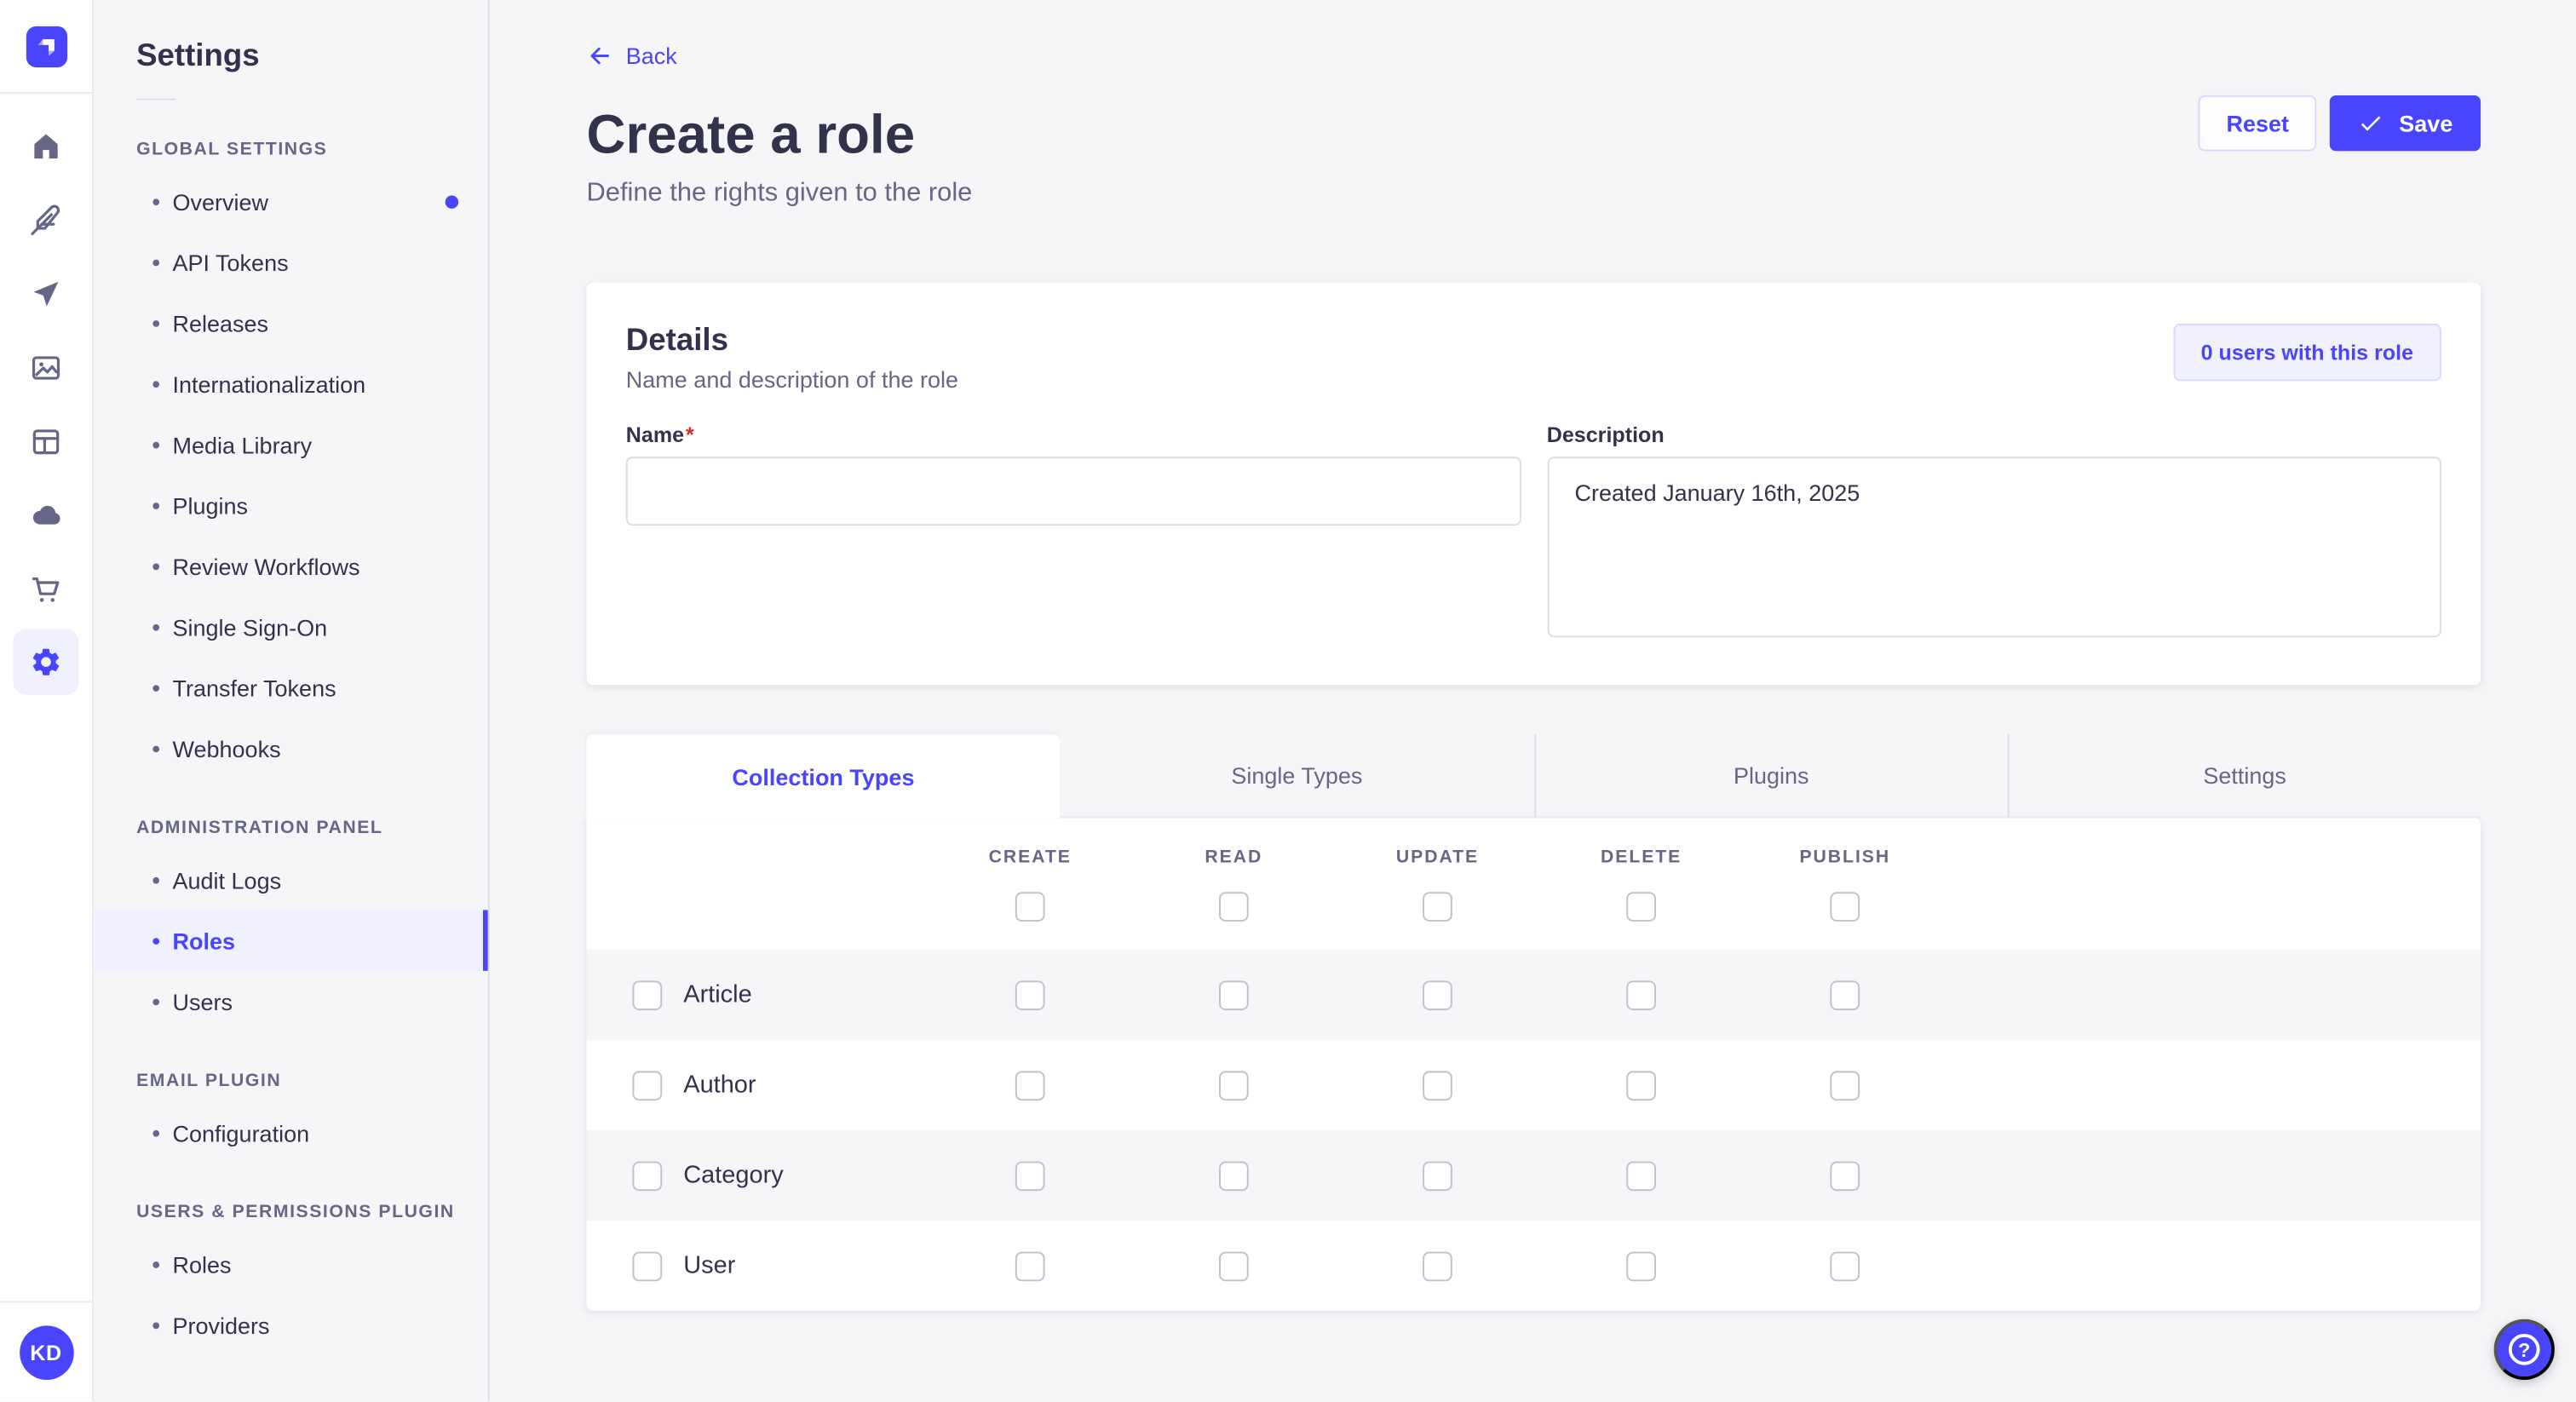  Describe the element at coordinates (648, 1175) in the screenshot. I see `select-row-category-checkbox` at that location.